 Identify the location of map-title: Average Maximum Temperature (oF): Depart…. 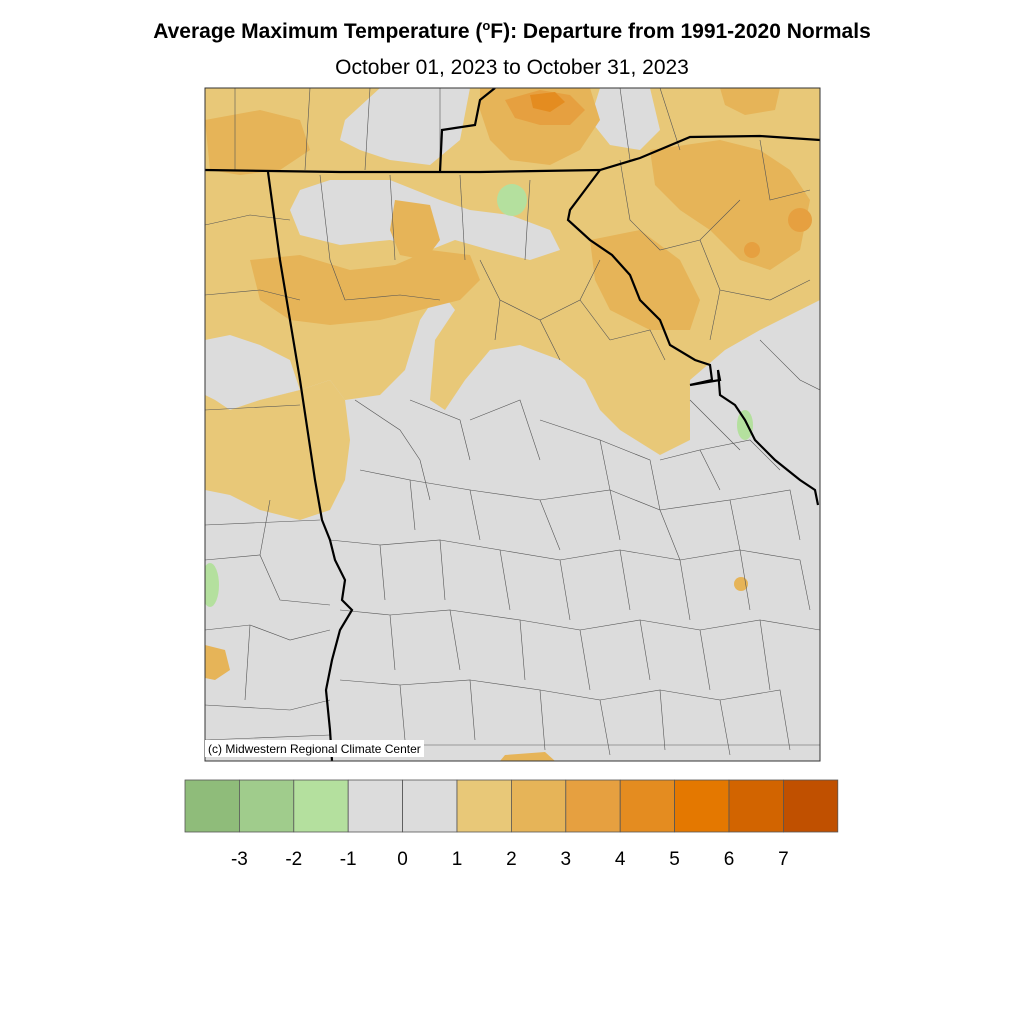
(512, 31).